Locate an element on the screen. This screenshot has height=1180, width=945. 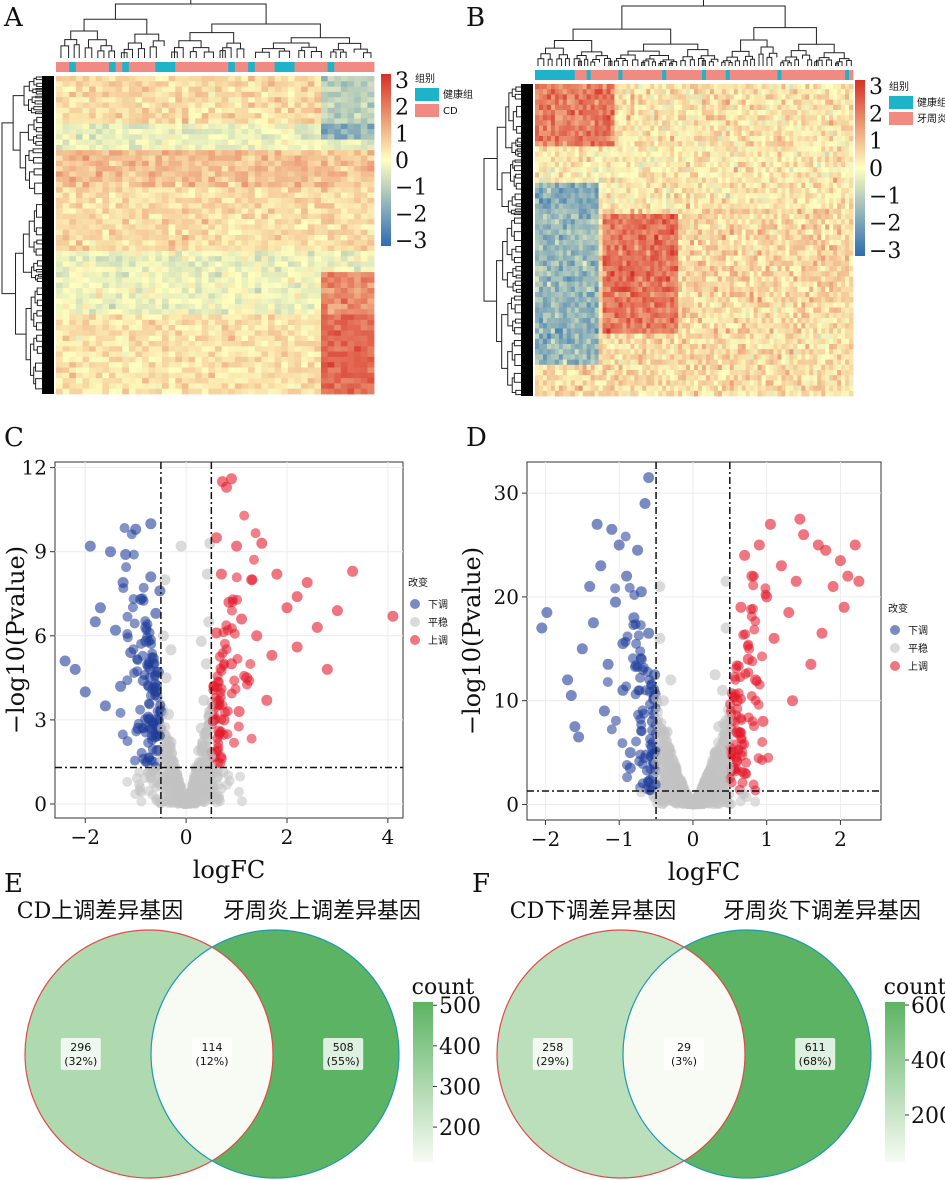
heatmap-a-column-dendrogram is located at coordinates (216, 29).